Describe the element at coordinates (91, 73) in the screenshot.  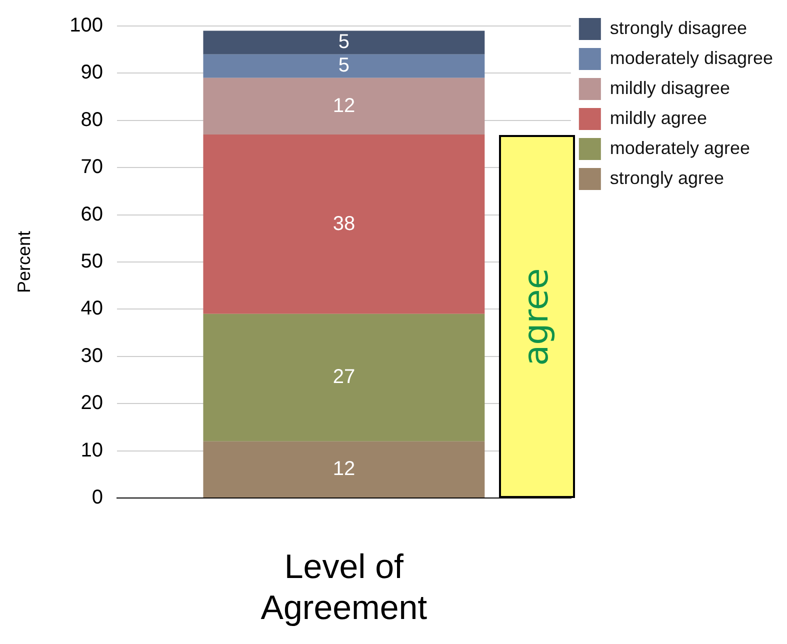
I see `y-tick-label: 90` at that location.